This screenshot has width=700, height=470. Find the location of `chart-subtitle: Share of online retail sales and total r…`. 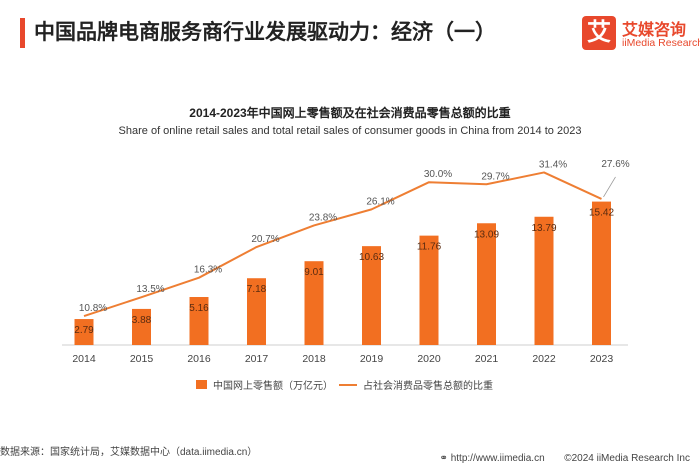

chart-subtitle: Share of online retail sales and total r… is located at coordinates (350, 131).